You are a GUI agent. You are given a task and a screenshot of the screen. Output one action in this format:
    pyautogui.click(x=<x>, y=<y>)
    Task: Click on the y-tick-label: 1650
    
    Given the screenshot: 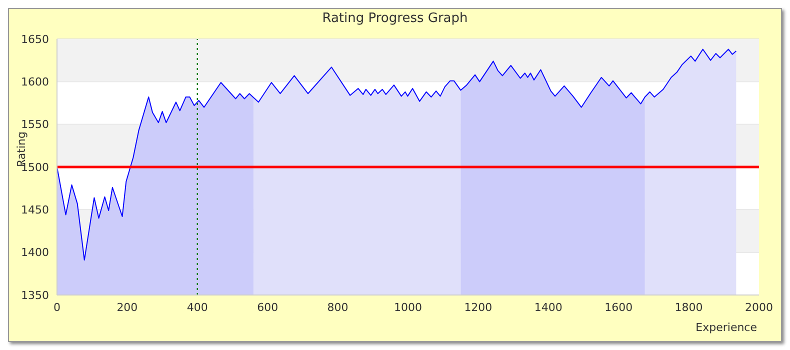 What is the action you would take?
    pyautogui.click(x=35, y=39)
    